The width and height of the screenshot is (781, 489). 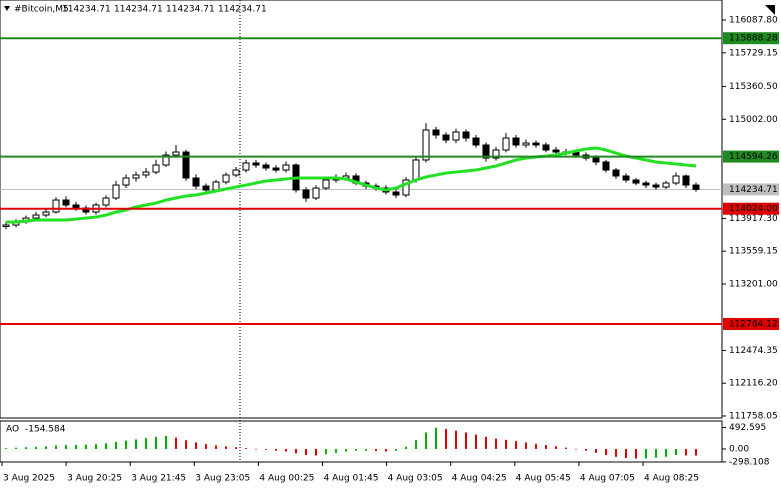 I want to click on x-tick-label: 3 Aug 2025, so click(x=29, y=479).